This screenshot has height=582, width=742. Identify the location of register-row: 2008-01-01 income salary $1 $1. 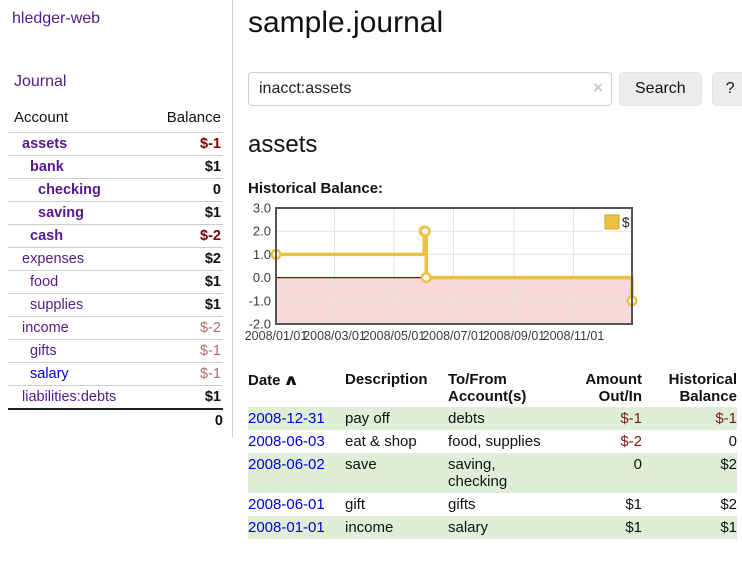
(492, 527).